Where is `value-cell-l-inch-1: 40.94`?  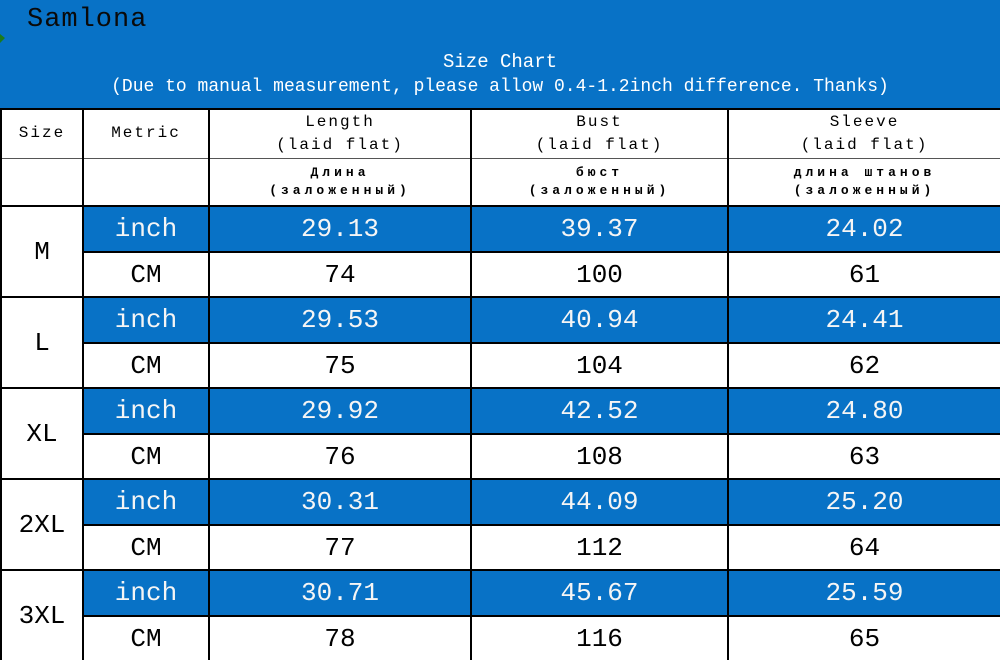
value-cell-l-inch-1: 40.94 is located at coordinates (599, 320).